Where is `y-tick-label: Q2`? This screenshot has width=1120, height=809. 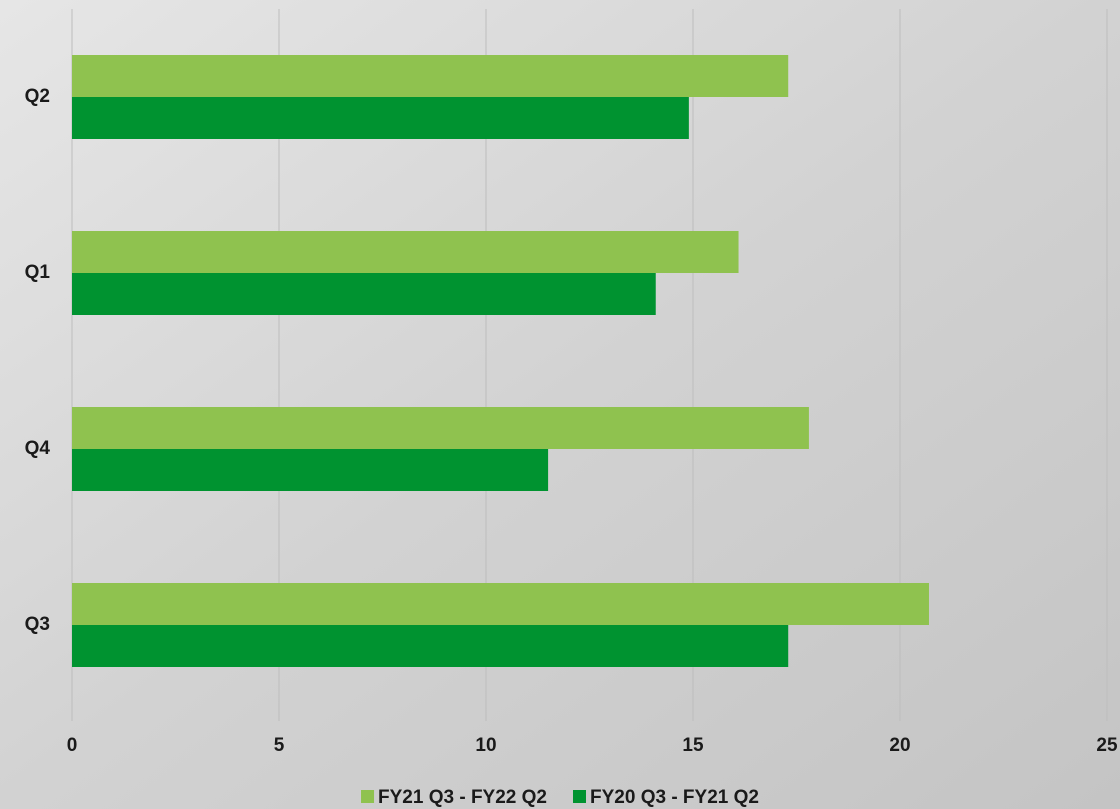 y-tick-label: Q2 is located at coordinates (37, 96).